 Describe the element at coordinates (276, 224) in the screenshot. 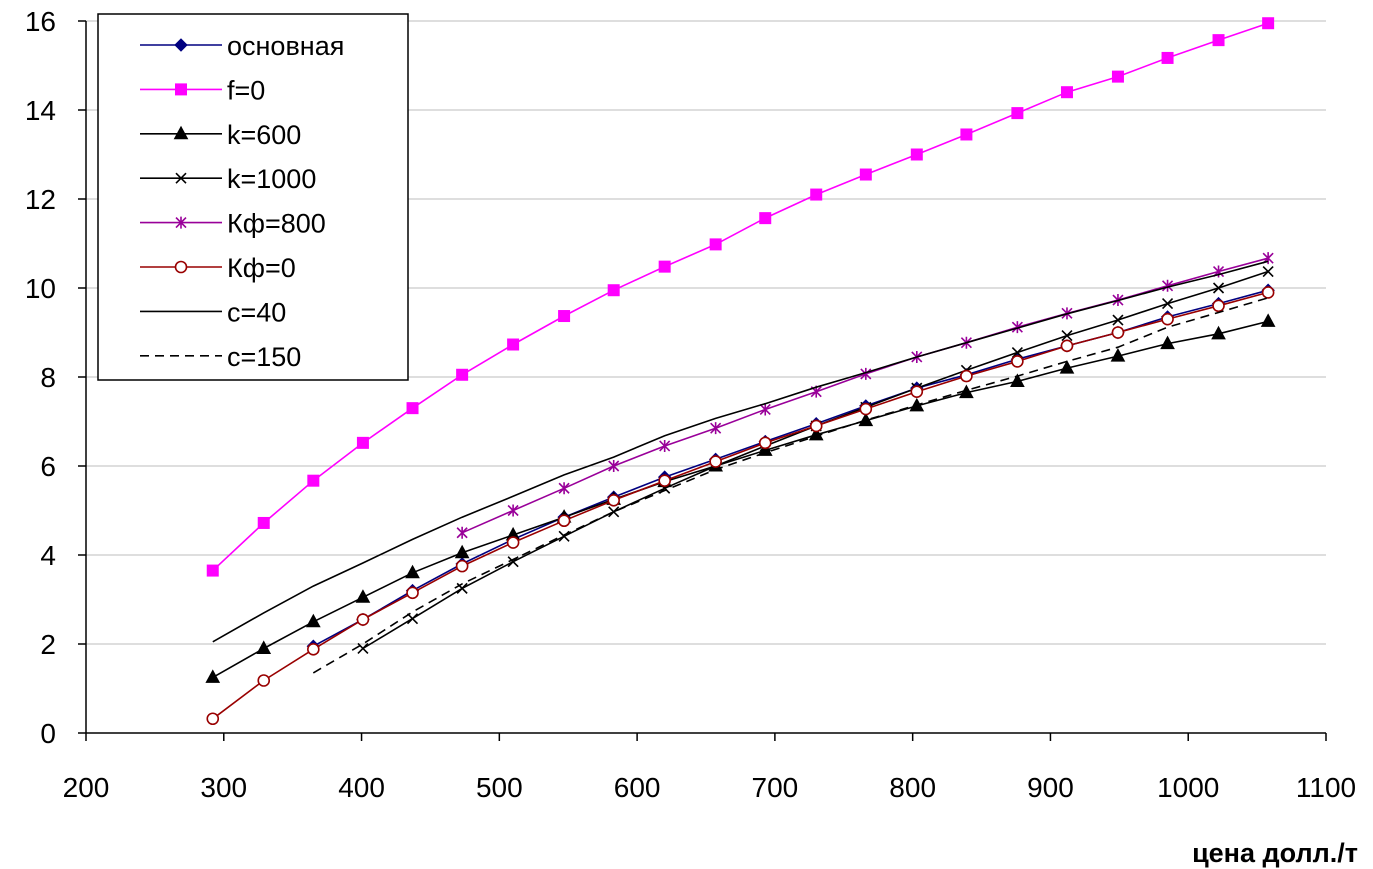

I see `legend-label: Кф=800` at that location.